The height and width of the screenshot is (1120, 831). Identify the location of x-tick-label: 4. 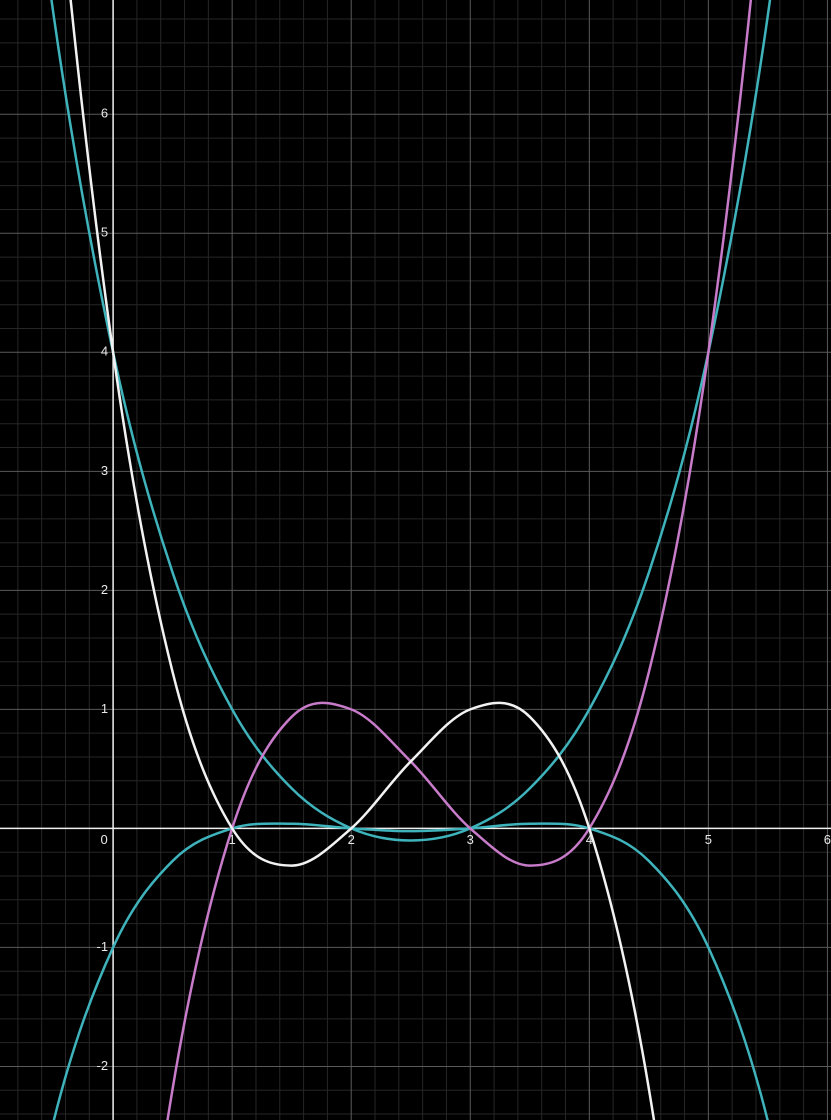
(589, 839).